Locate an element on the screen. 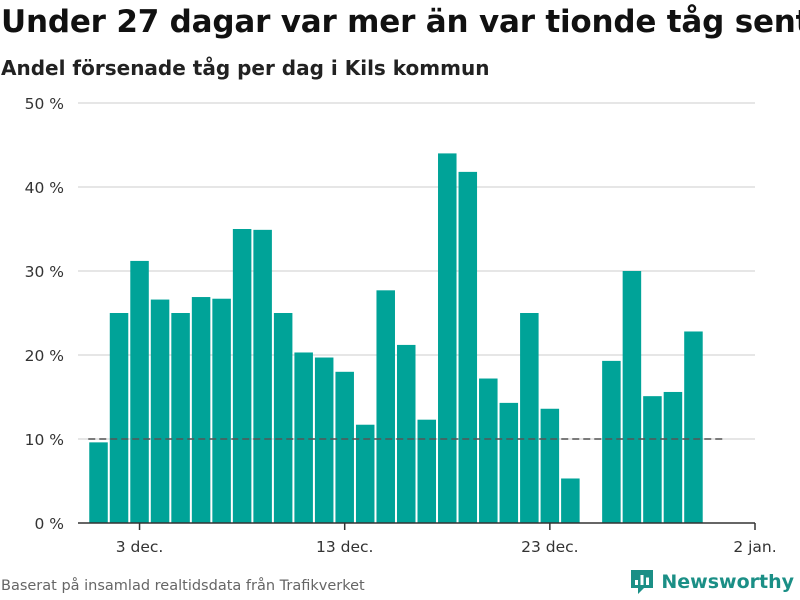 This screenshot has height=600, width=800. x-tick-label: 3 dec. is located at coordinates (140, 547).